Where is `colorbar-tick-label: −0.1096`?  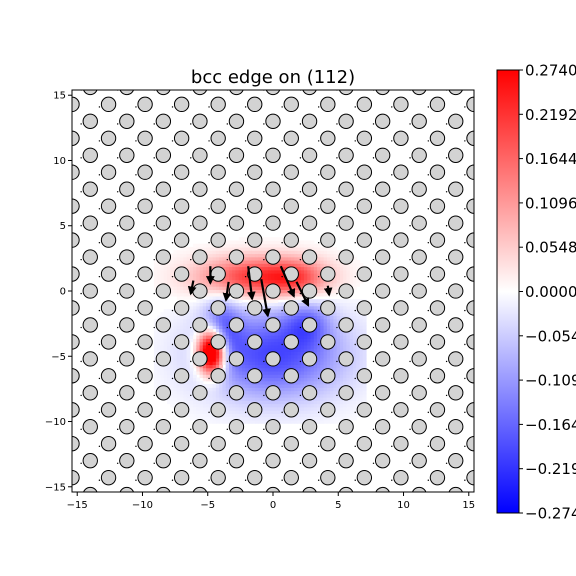 colorbar-tick-label: −0.1096 is located at coordinates (550, 381).